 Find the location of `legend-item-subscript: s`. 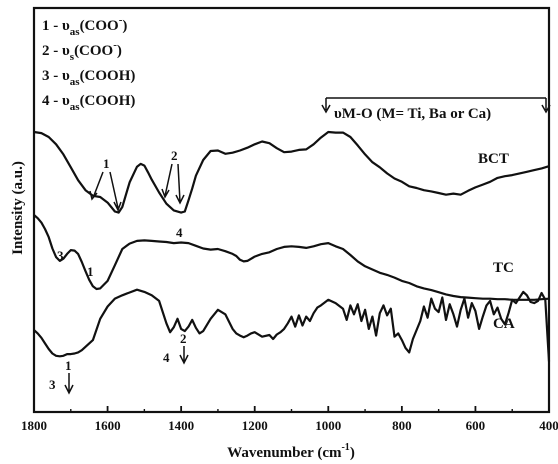

legend-item-subscript: s is located at coordinates (72, 57).